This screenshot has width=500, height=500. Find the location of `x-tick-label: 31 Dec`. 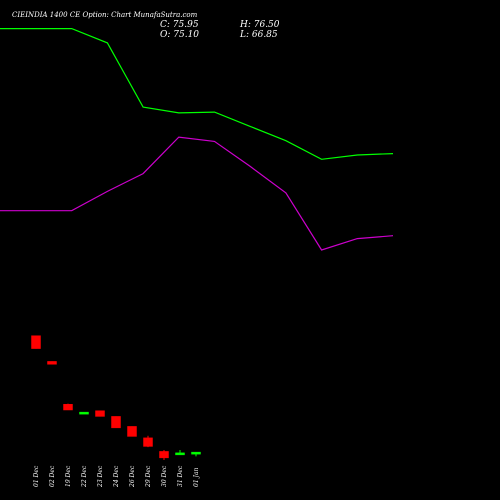

x-tick-label: 31 Dec is located at coordinates (180, 476).